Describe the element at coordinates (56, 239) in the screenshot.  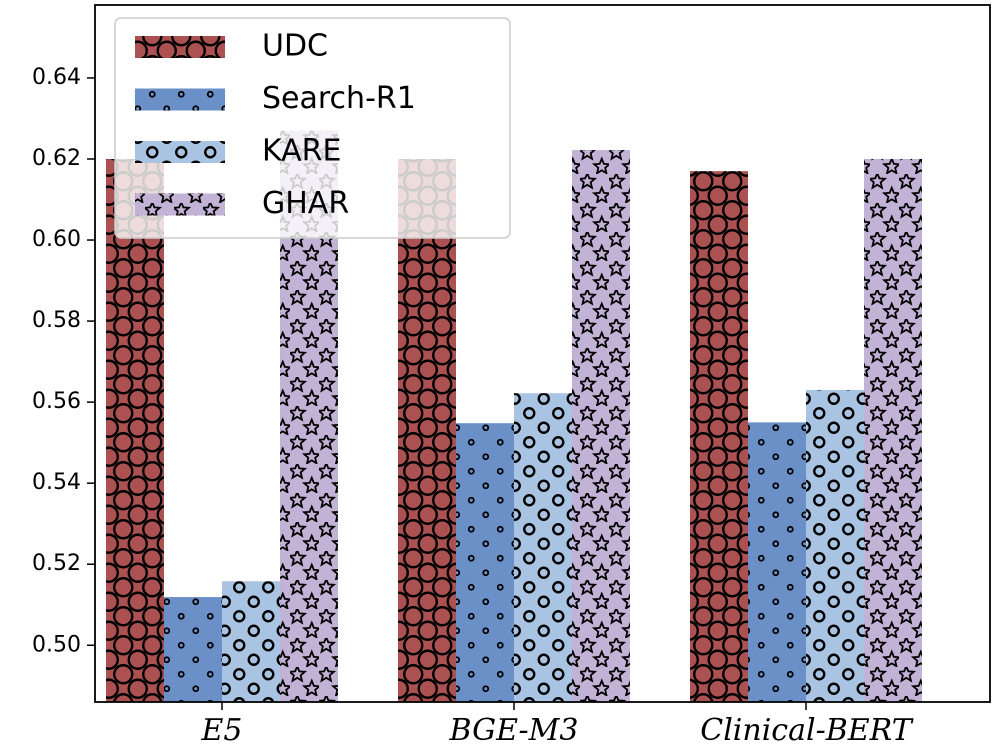
I see `y-tick-label: 0.60` at that location.